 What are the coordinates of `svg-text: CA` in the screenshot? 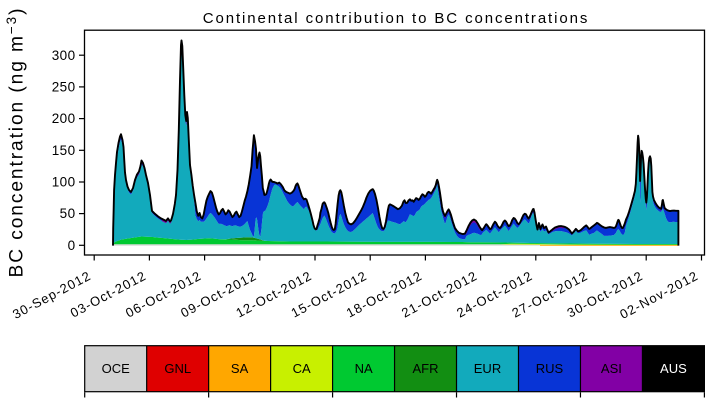 It's located at (302, 368).